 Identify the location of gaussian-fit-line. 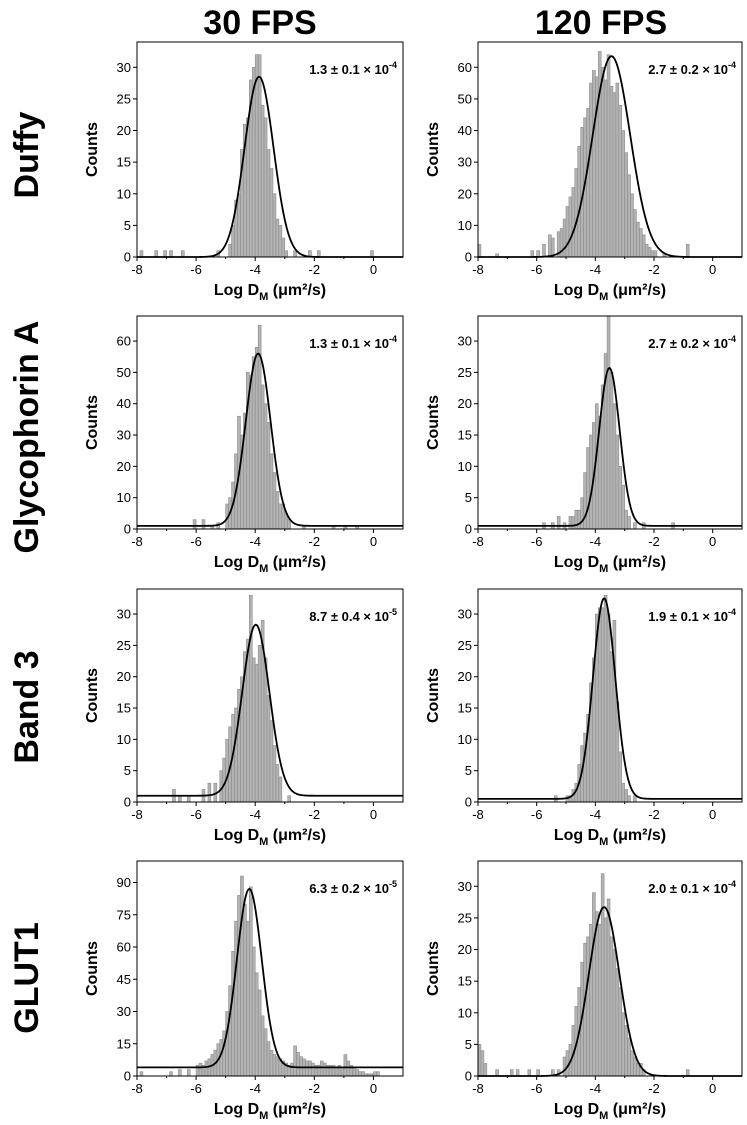
(610, 698).